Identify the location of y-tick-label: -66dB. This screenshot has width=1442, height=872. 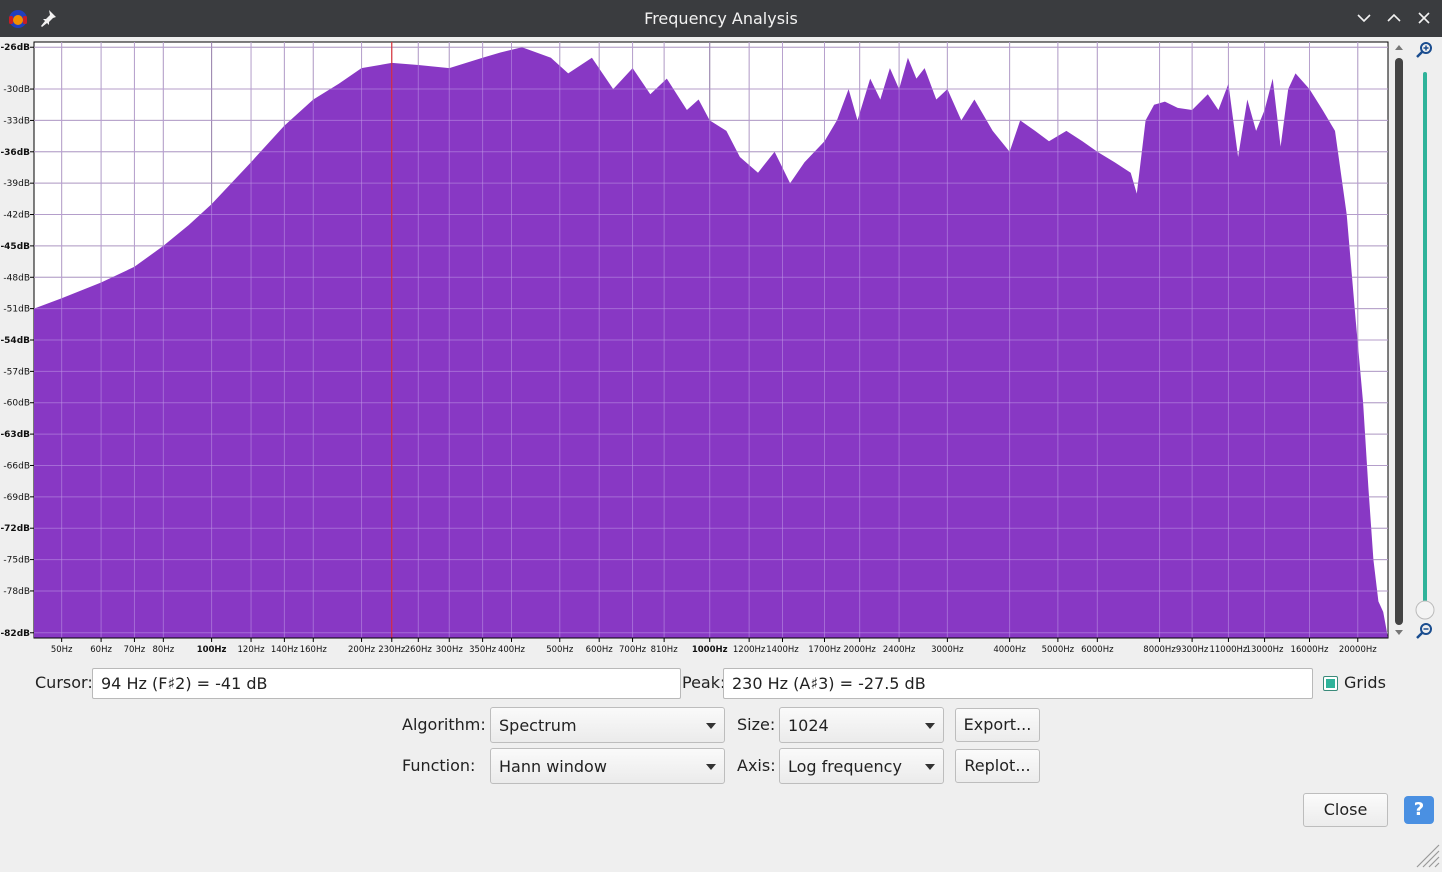
(16, 466).